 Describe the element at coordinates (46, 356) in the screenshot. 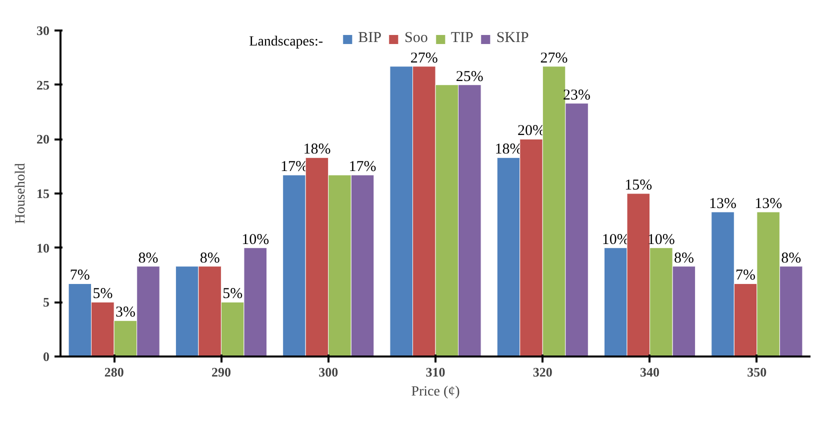

I see `y-tick-label: 0` at that location.